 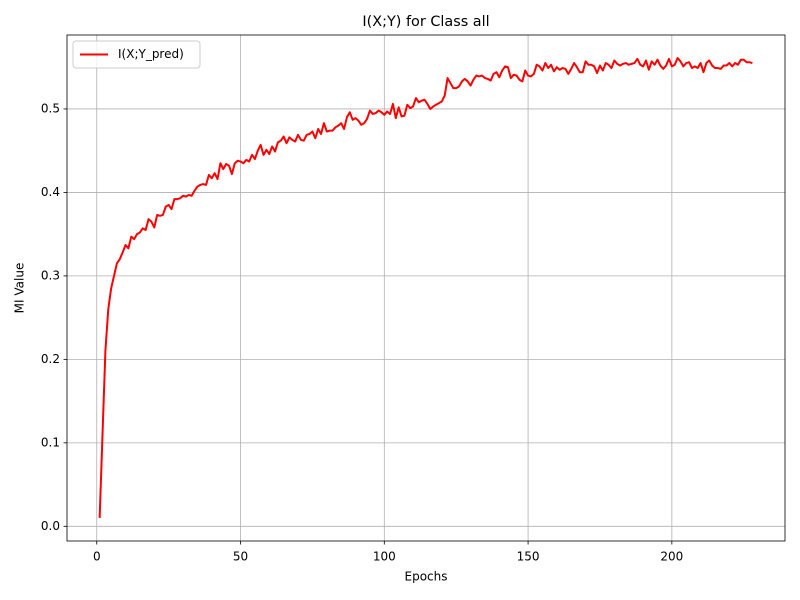 I want to click on y-tick-label: 0.0, so click(x=50, y=526).